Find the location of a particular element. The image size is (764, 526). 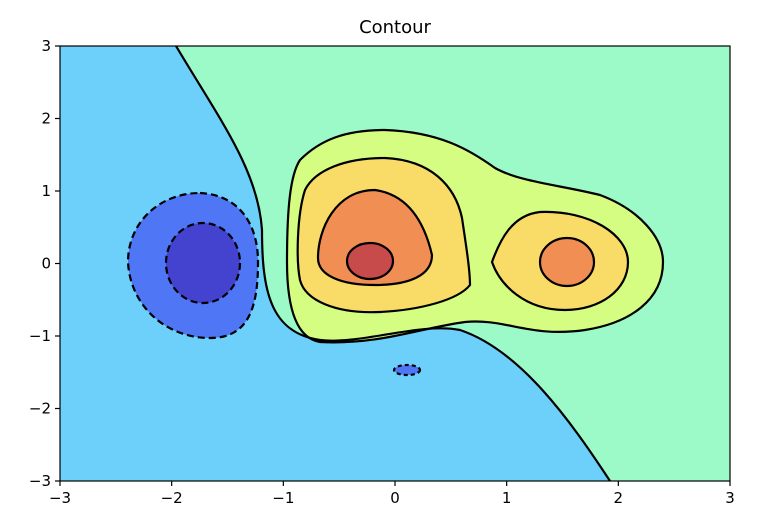

x-tick-label: 3 is located at coordinates (730, 498).